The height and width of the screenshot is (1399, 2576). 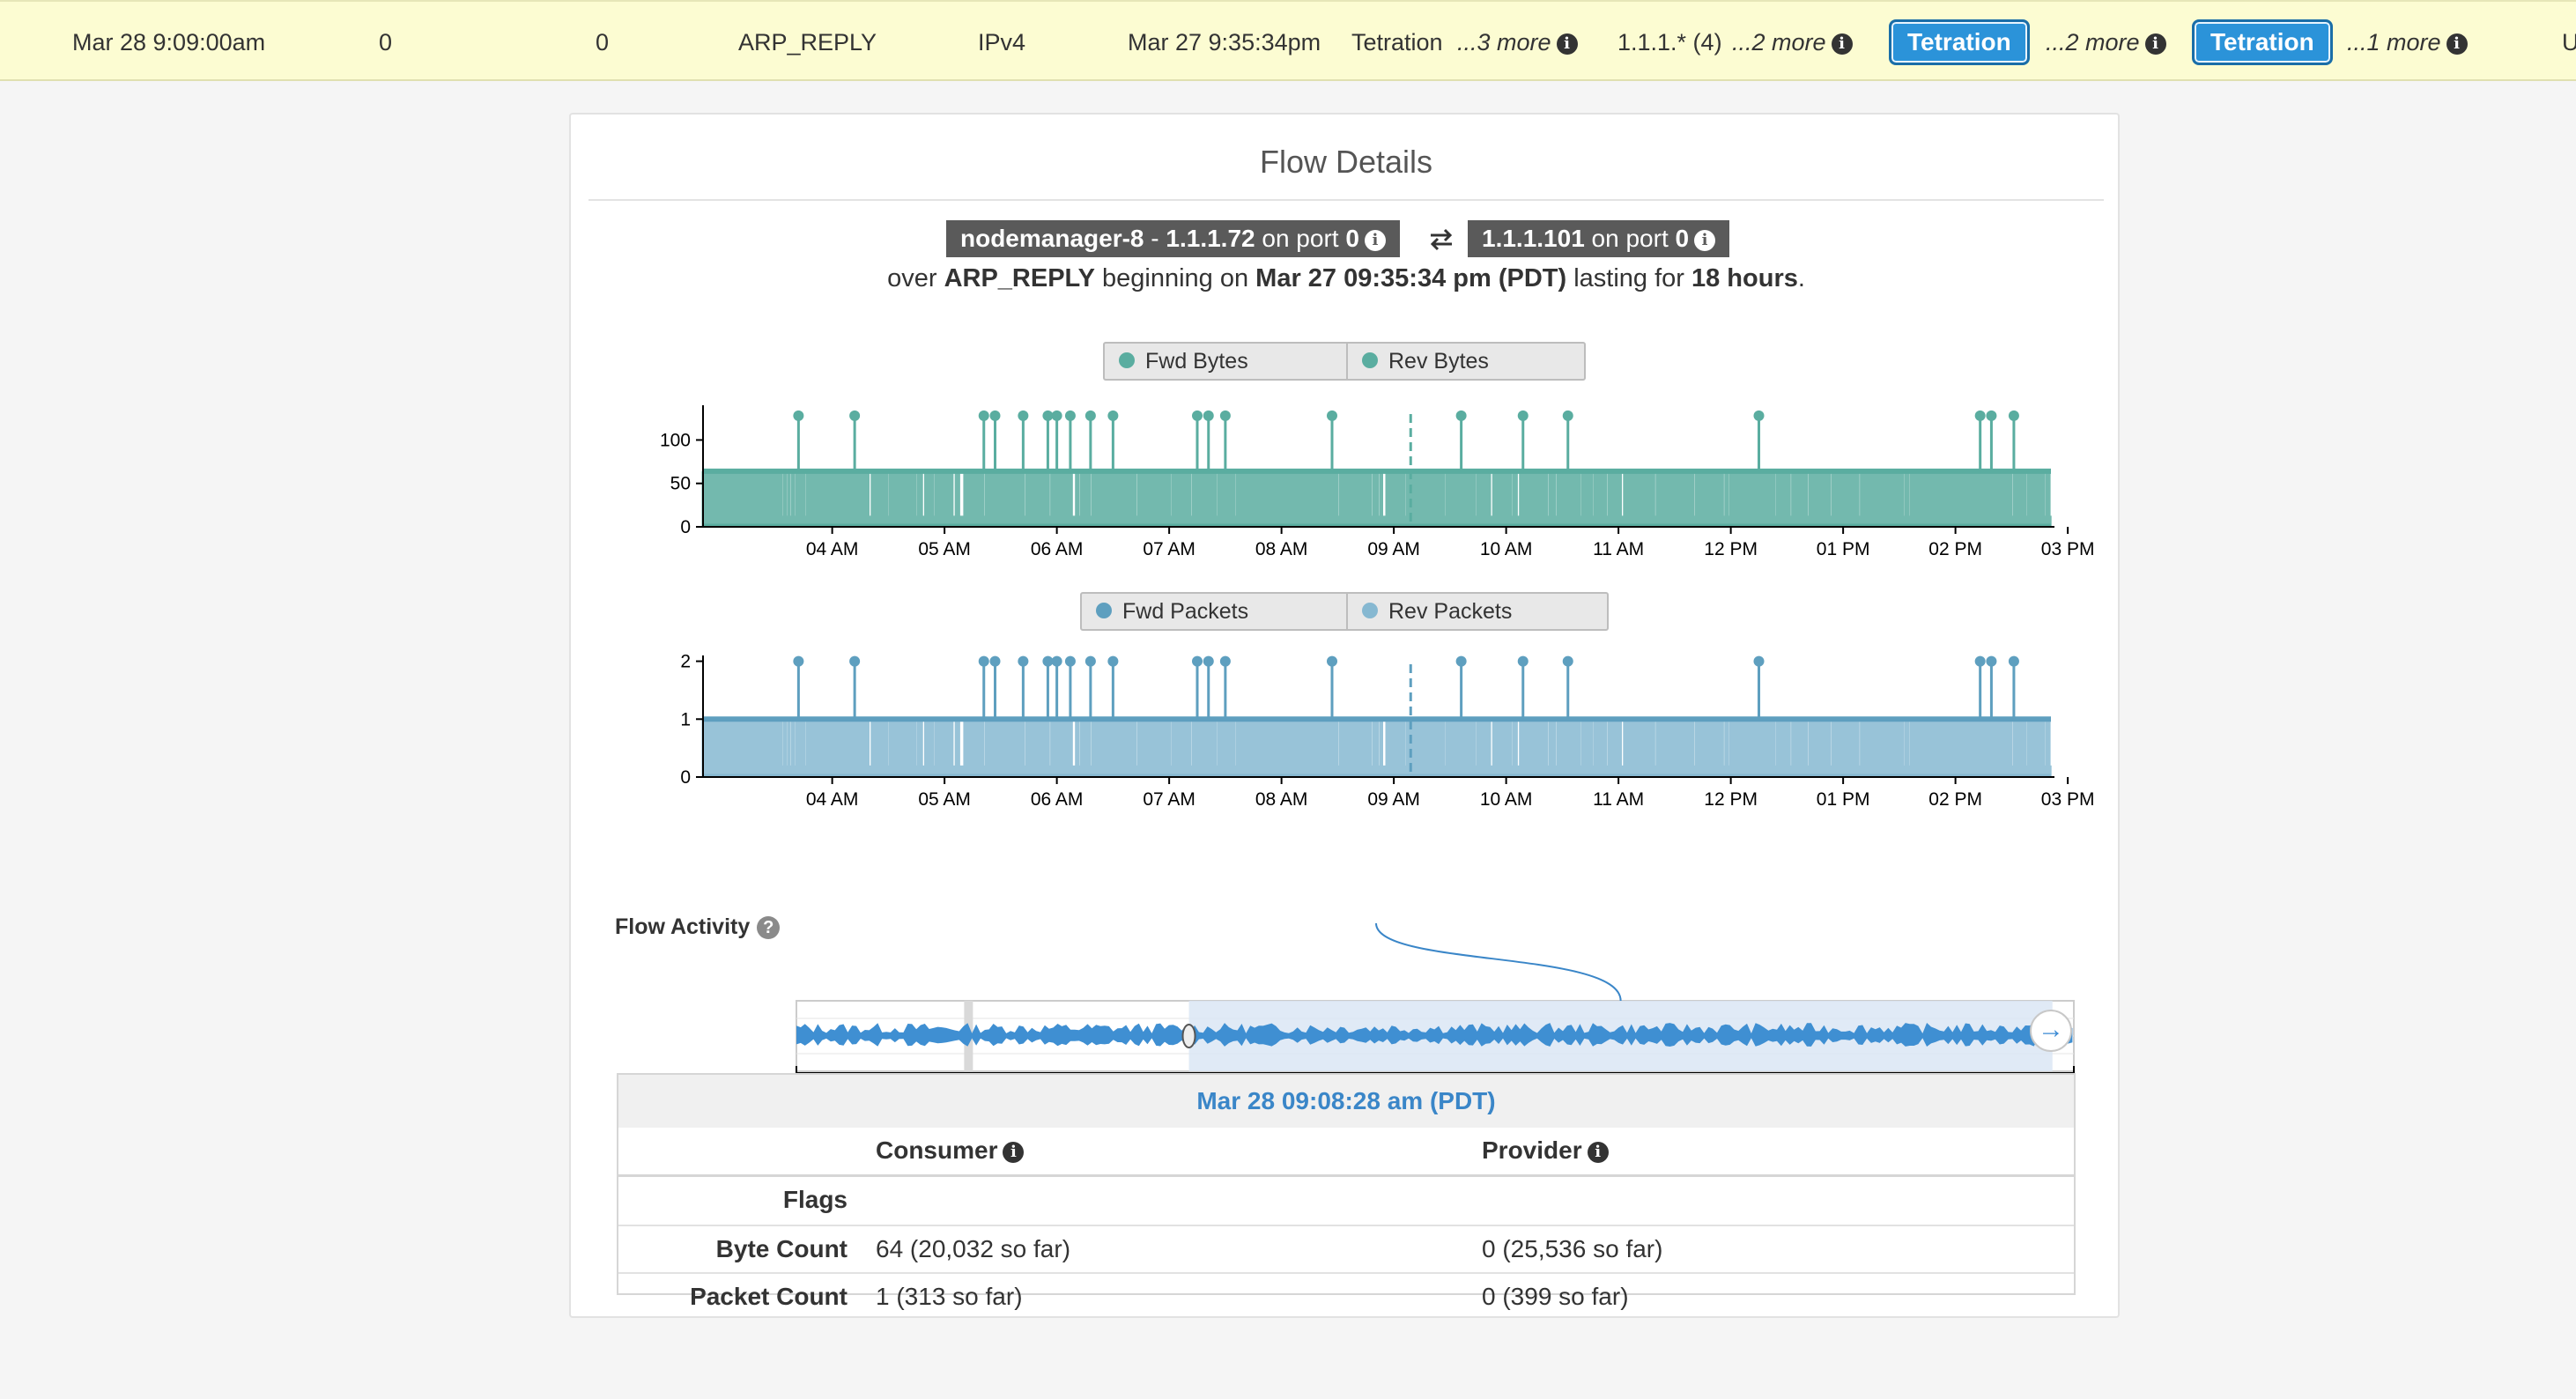 I want to click on consumer-on-port: on port, so click(x=1301, y=238).